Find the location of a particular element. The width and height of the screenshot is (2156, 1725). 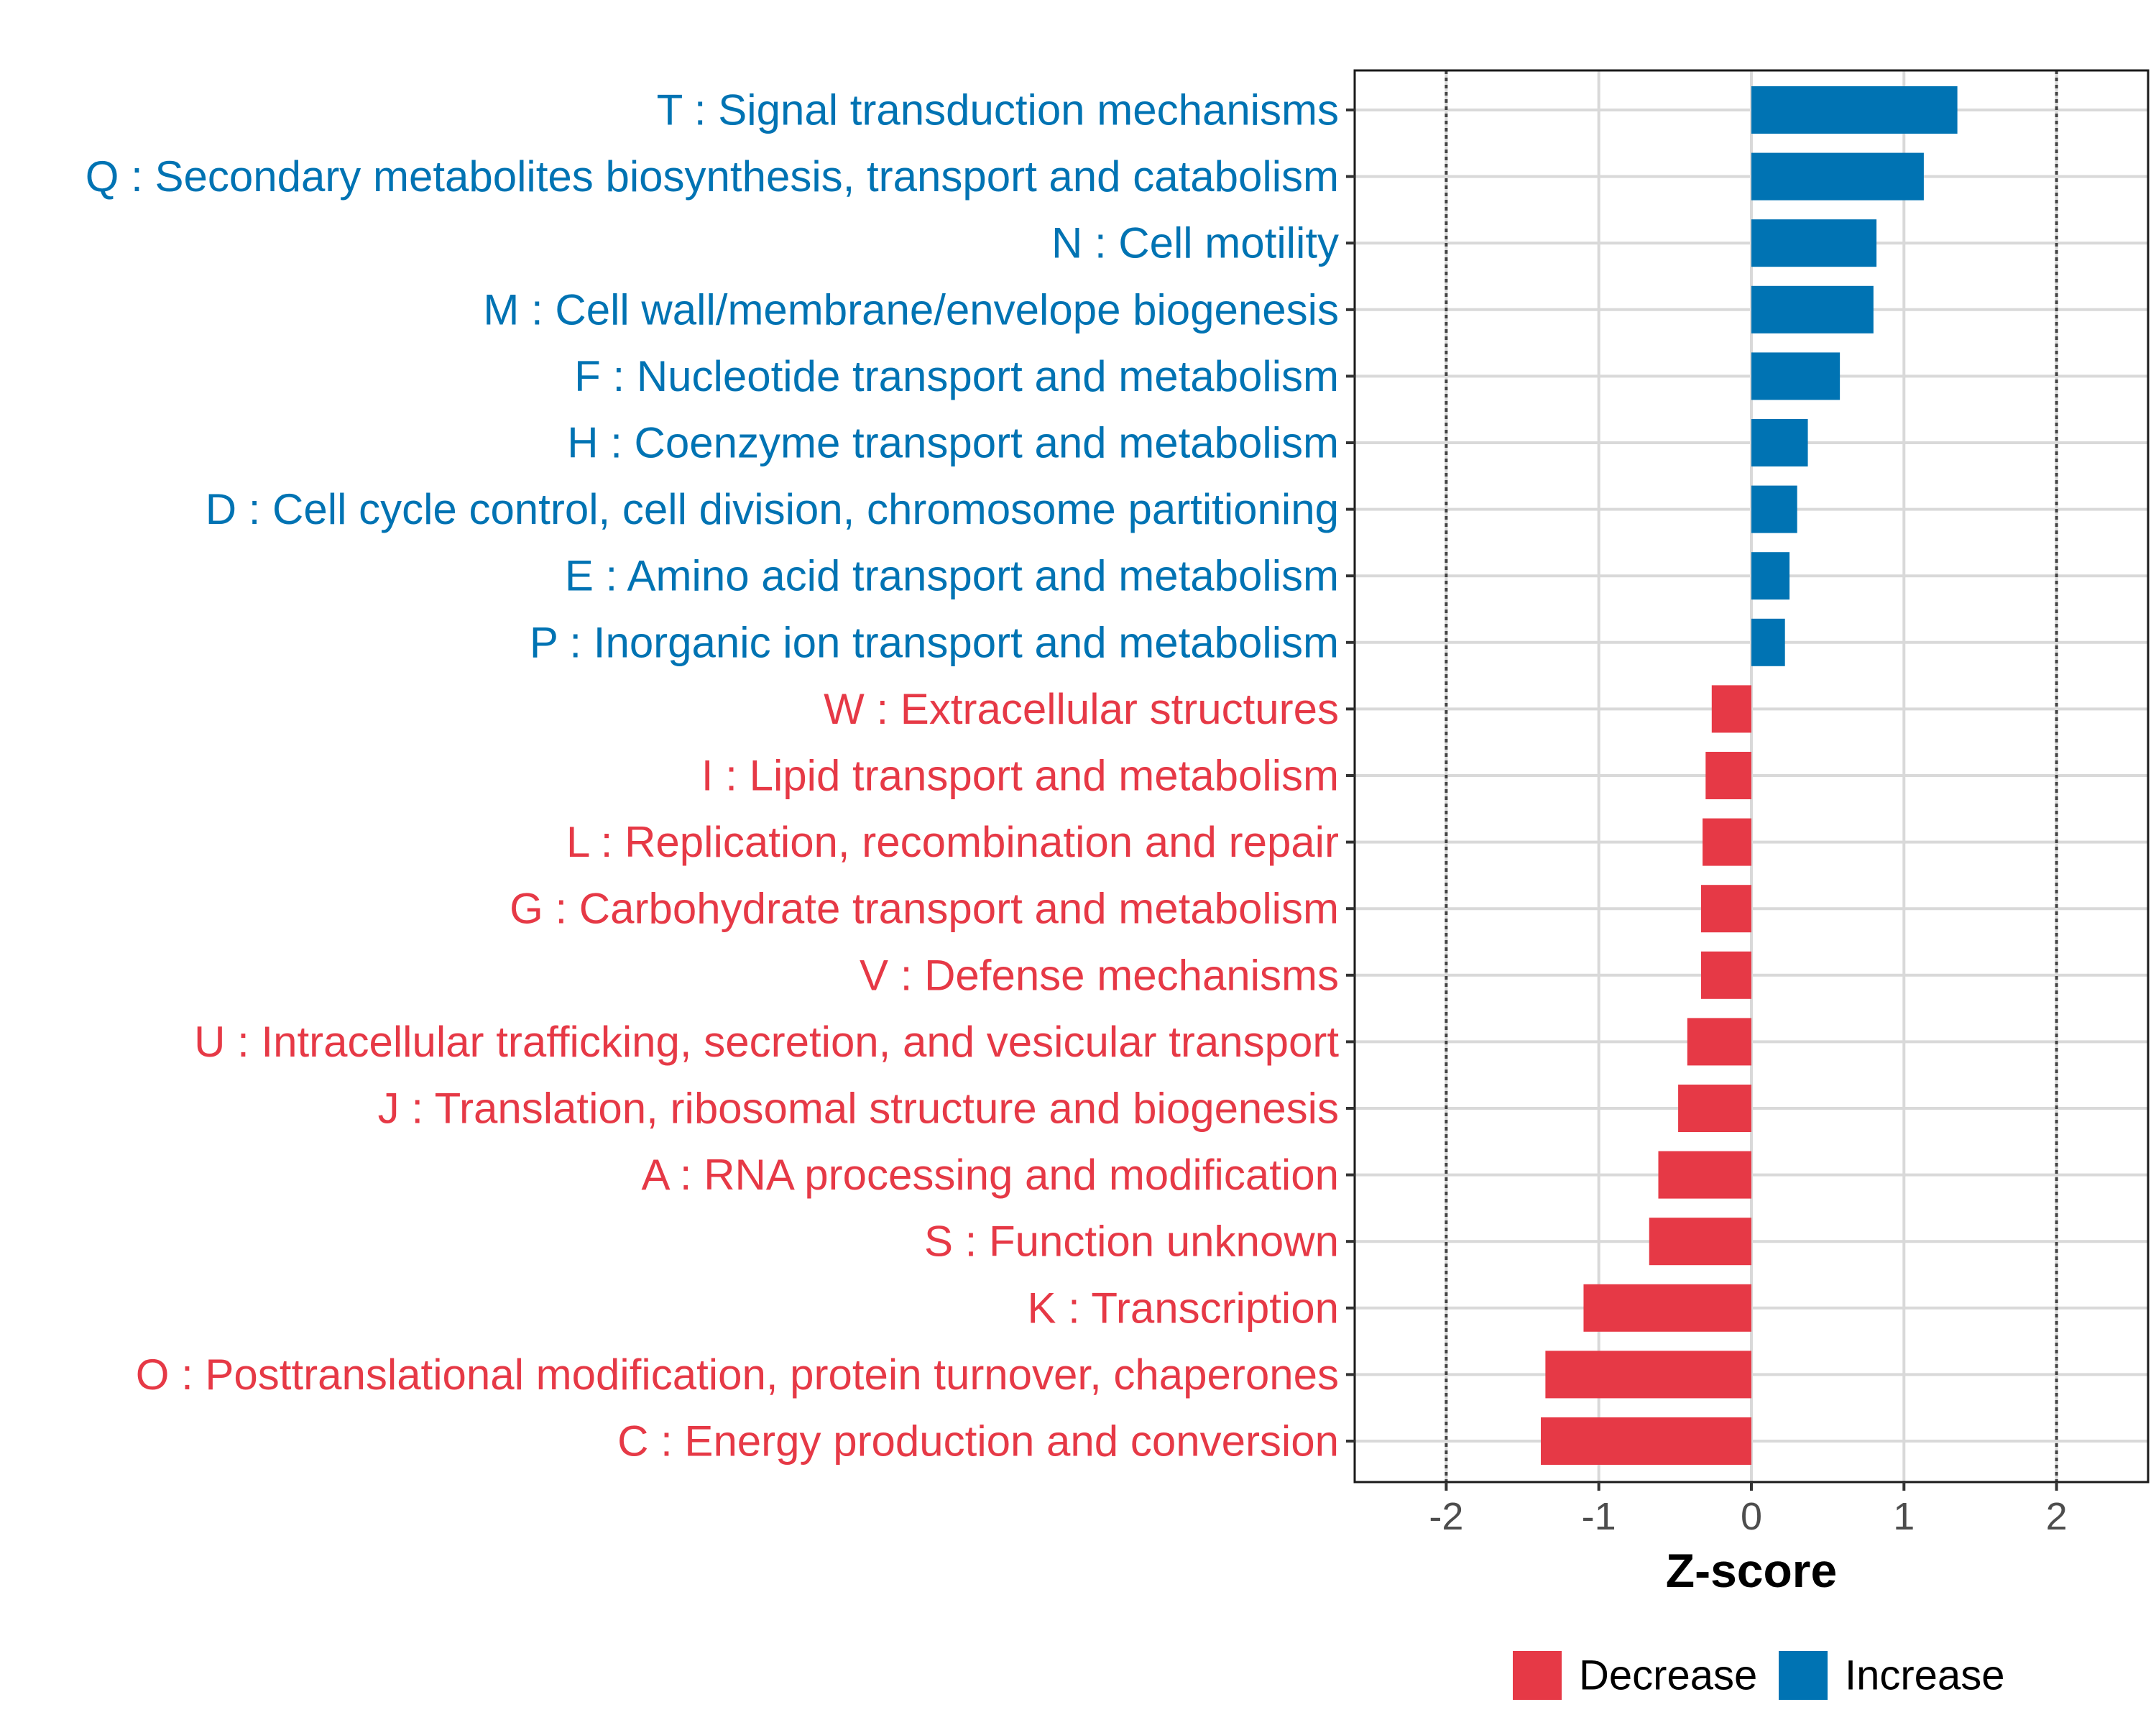

category-label: I : Lipid transport and metabolism is located at coordinates (1020, 776).